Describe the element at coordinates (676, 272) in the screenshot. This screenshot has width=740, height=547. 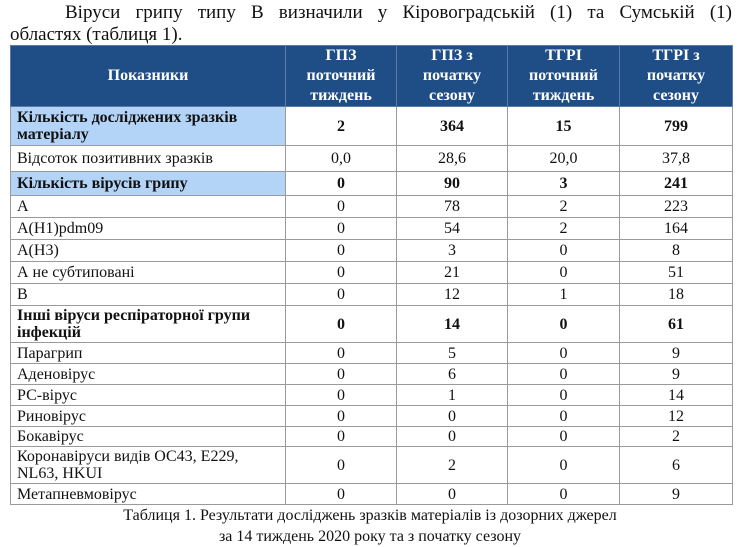
I see `cell-value: 51` at that location.